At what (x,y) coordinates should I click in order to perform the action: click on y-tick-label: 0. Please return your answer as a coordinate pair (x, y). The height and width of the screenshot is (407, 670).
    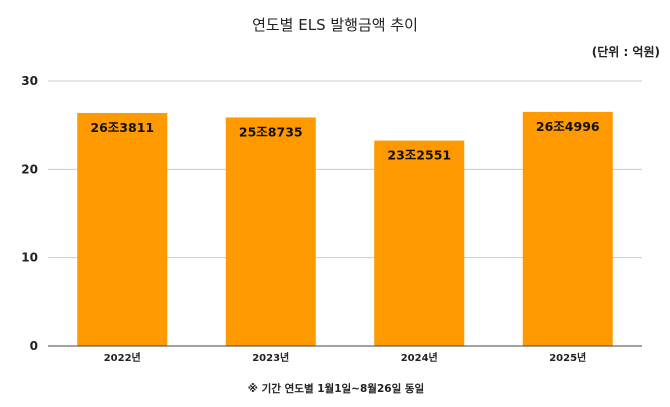
    Looking at the image, I should click on (34, 346).